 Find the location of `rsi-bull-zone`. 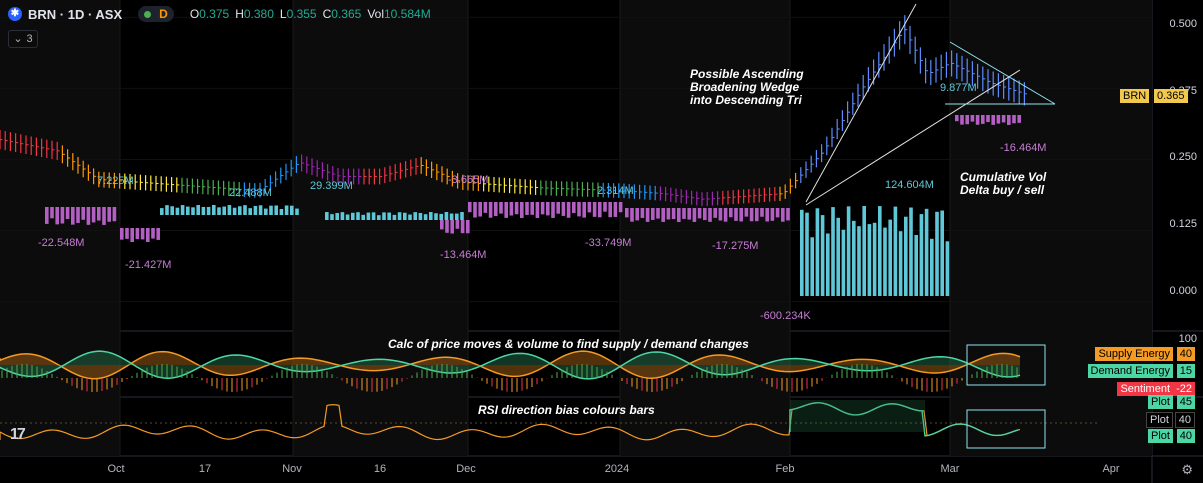

rsi-bull-zone is located at coordinates (857, 416).